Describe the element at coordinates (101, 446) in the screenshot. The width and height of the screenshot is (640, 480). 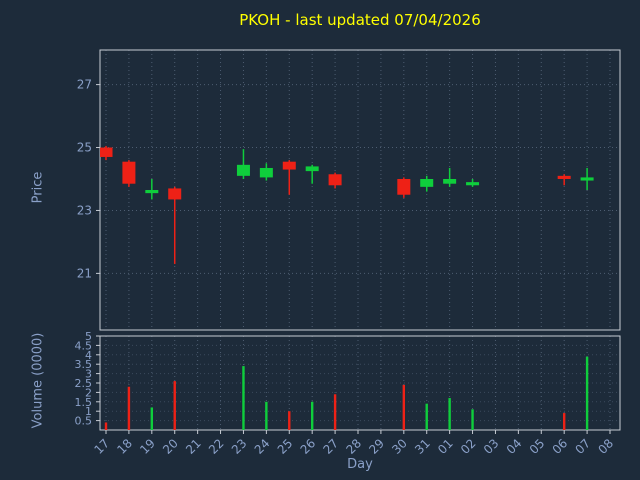
I see `day-tick-label: 17` at that location.